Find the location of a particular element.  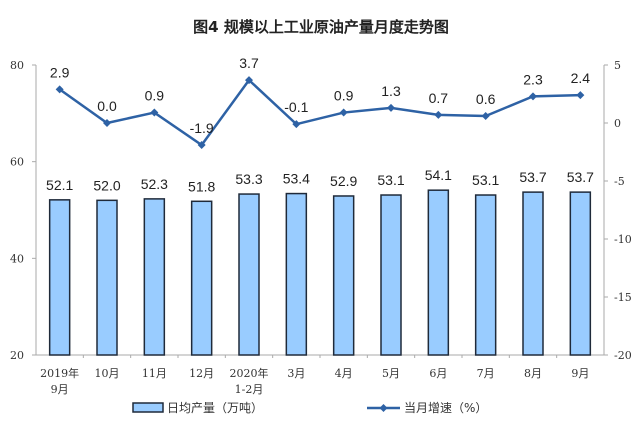

category-label: 12月 is located at coordinates (201, 373).